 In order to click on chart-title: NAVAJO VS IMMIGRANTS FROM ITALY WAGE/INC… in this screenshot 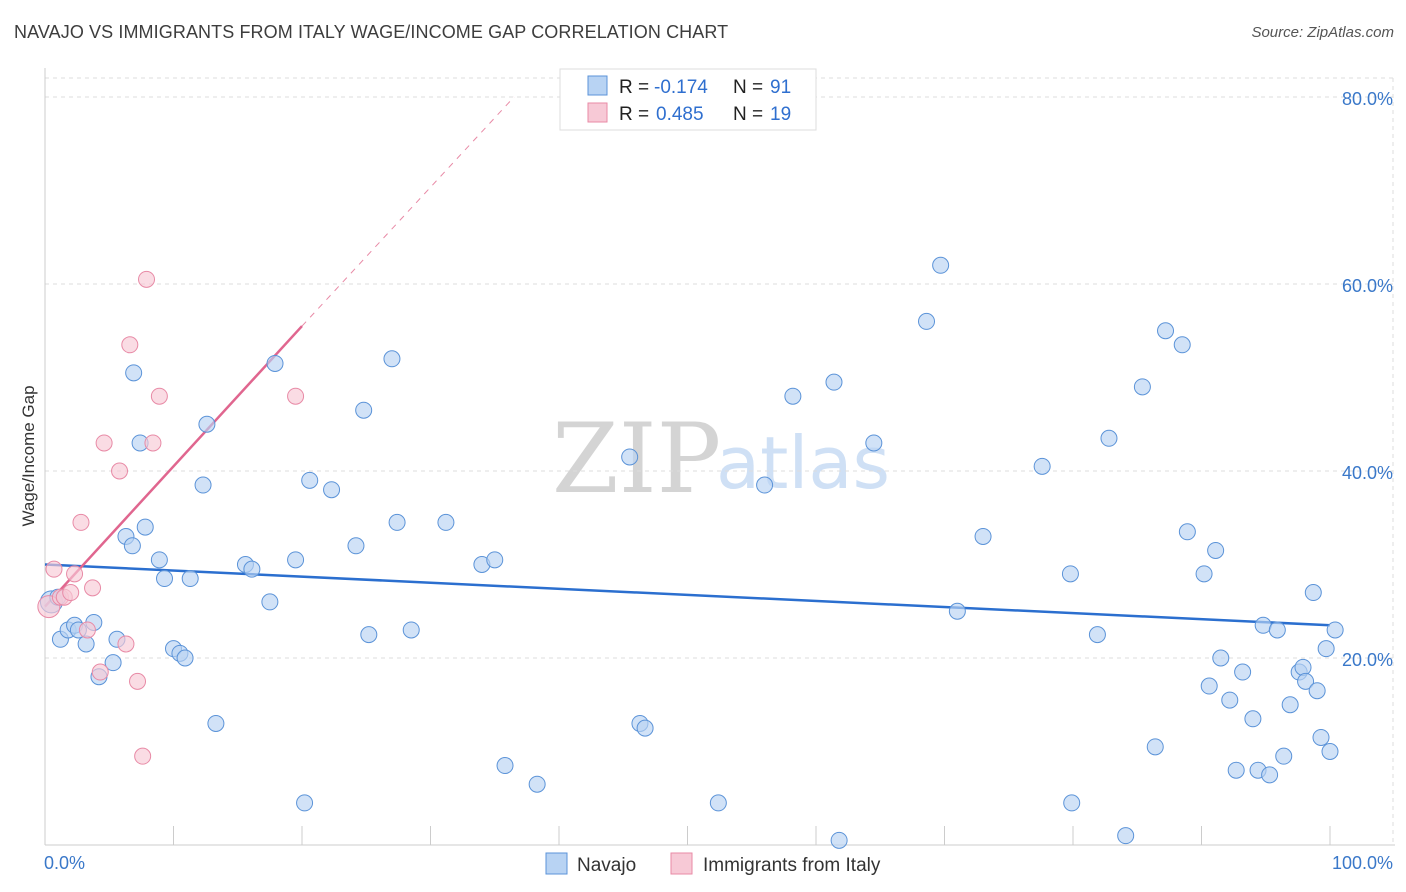, I will do `click(371, 32)`.